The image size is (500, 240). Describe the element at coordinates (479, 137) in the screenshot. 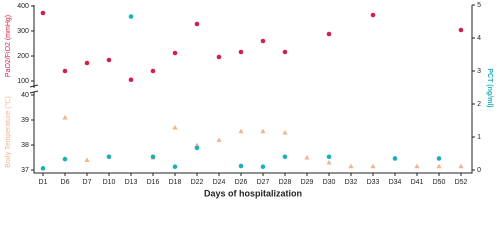

I see `y-tick-label: 1` at that location.